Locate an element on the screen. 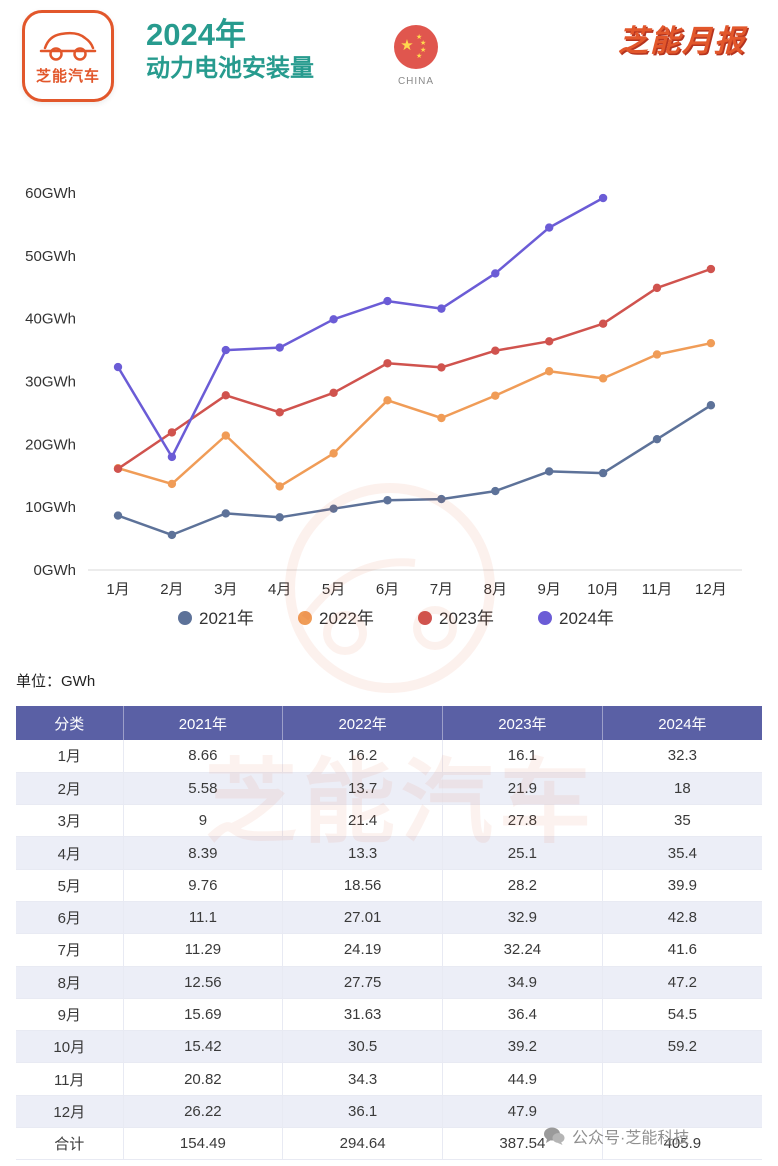 This screenshot has height=1166, width=778. data-cell: 36.1 is located at coordinates (362, 1112).